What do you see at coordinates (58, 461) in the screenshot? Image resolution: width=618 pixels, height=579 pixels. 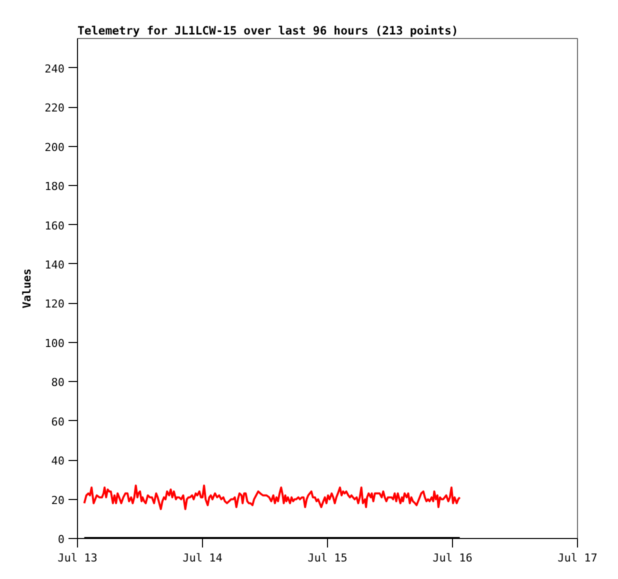 I see `y-tick-label: 40` at bounding box center [58, 461].